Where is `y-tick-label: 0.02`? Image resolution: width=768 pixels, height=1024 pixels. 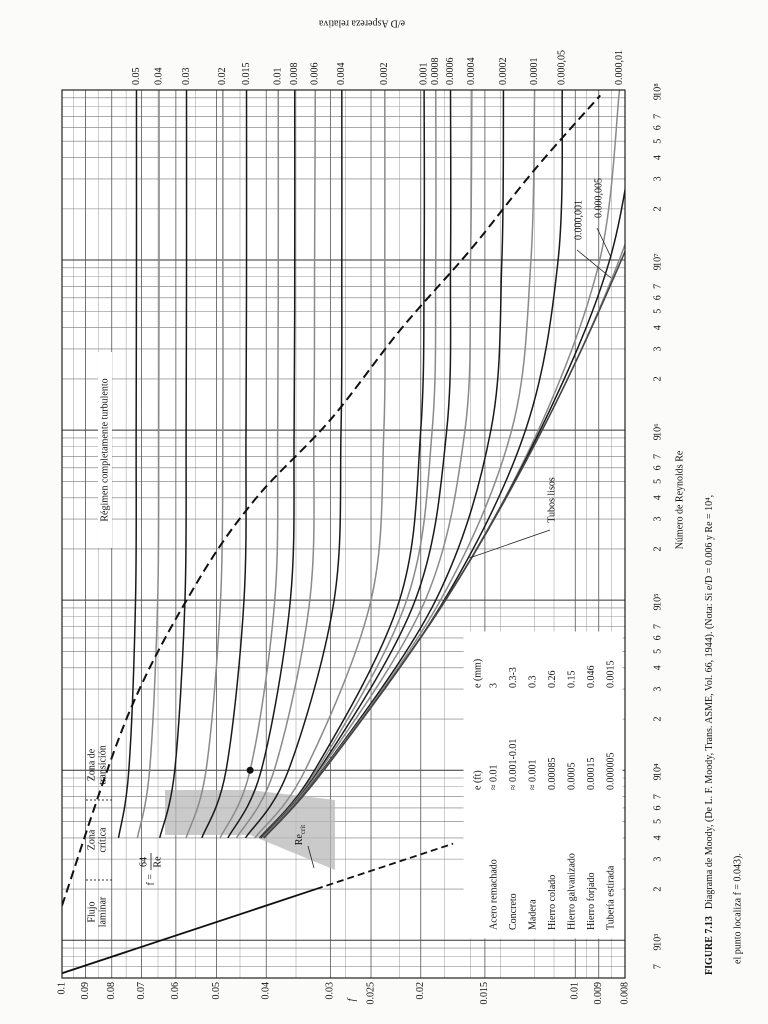
y-tick-label: 0.02 is located at coordinates (420, 991).